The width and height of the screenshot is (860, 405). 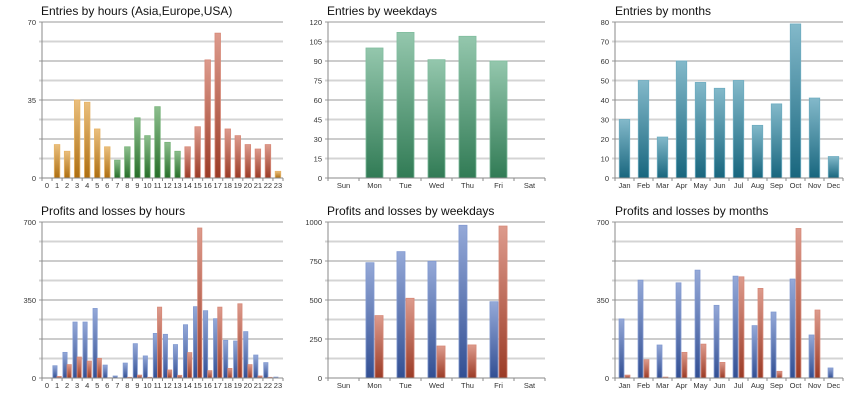 What do you see at coordinates (32, 100) in the screenshot?
I see `y-tick-label: 35` at bounding box center [32, 100].